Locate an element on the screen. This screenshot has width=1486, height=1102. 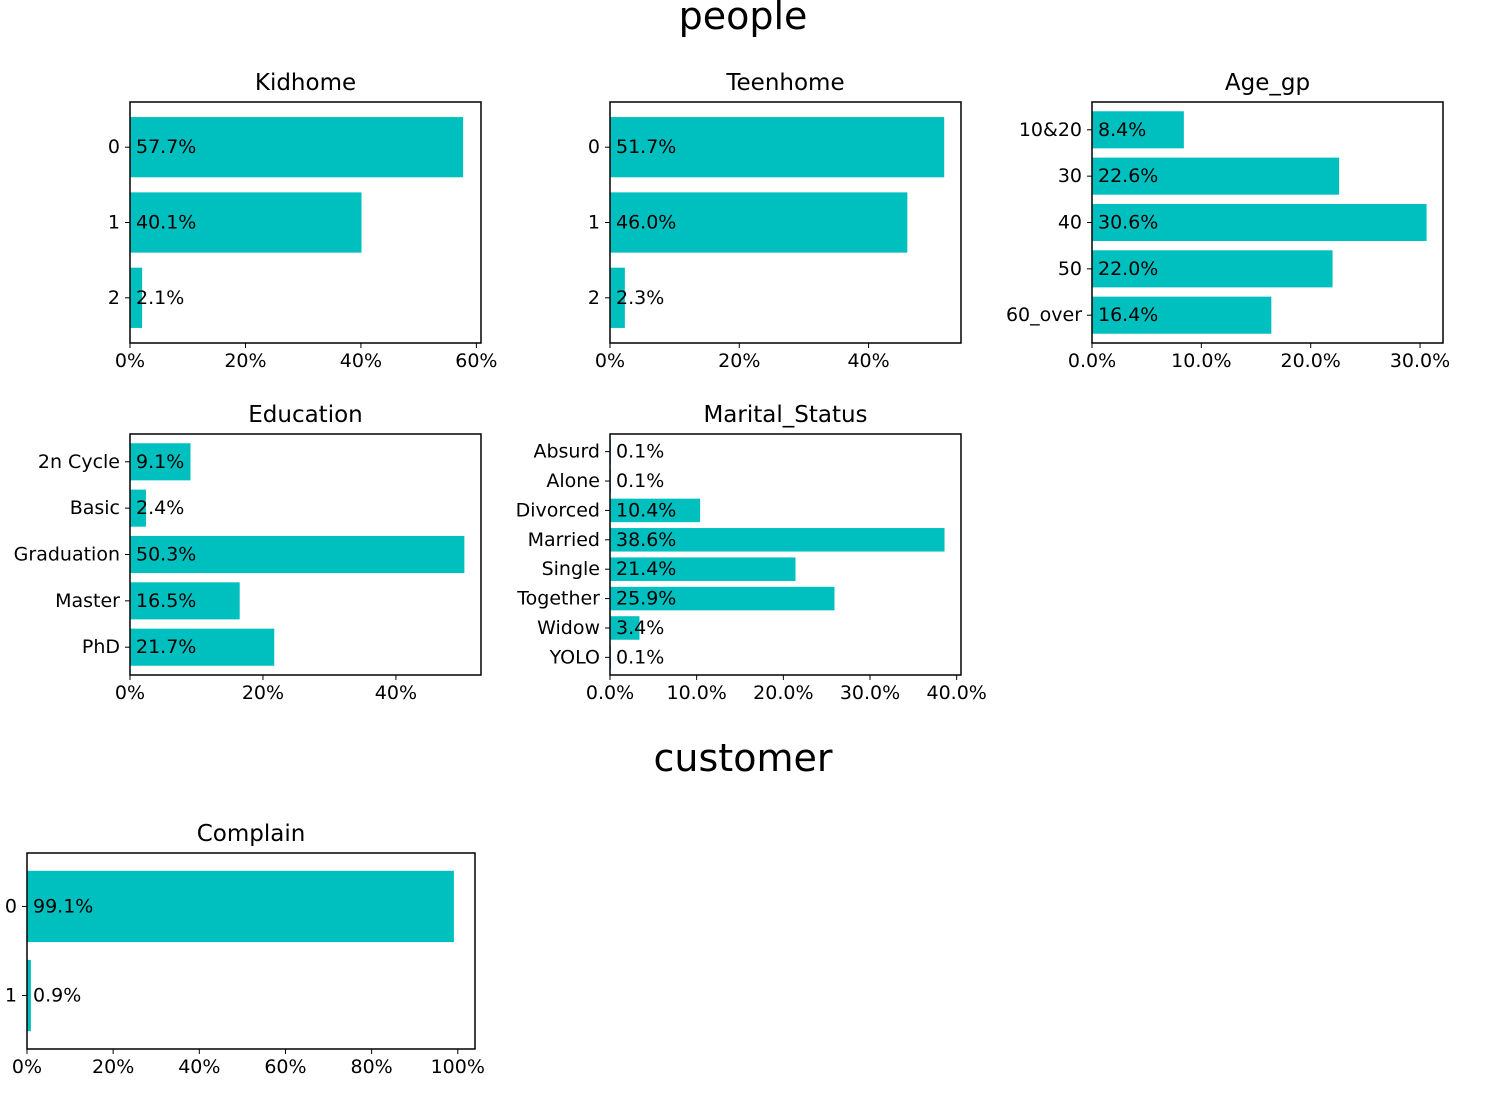
data-label: 3.4% is located at coordinates (640, 628).